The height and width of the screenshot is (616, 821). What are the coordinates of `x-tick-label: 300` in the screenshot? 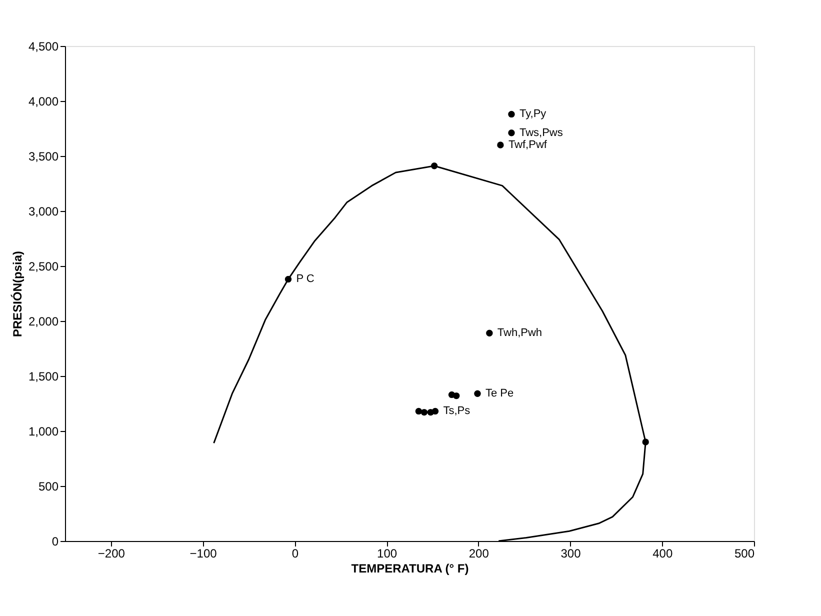 It's located at (571, 553).